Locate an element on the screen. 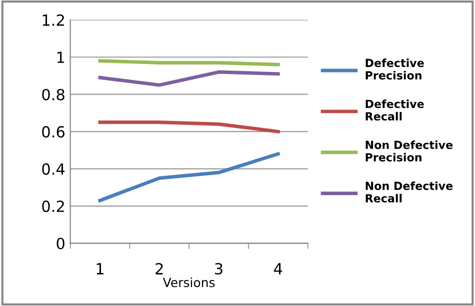 This screenshot has width=475, height=306. legend-label: Defective Recall is located at coordinates (395, 110).